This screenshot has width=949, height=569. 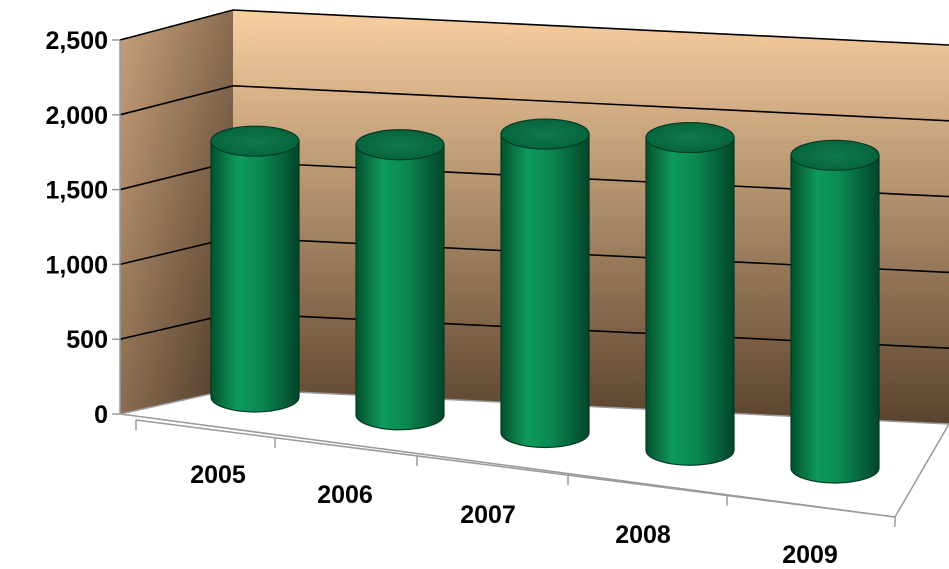 What do you see at coordinates (76, 41) in the screenshot?
I see `y-tick-label: 2,500` at bounding box center [76, 41].